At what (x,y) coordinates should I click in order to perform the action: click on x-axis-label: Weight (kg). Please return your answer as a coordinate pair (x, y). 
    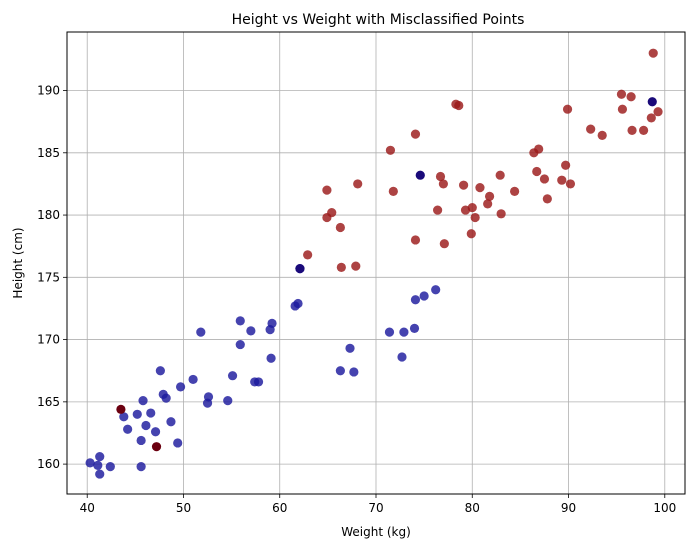
    Looking at the image, I should click on (376, 532).